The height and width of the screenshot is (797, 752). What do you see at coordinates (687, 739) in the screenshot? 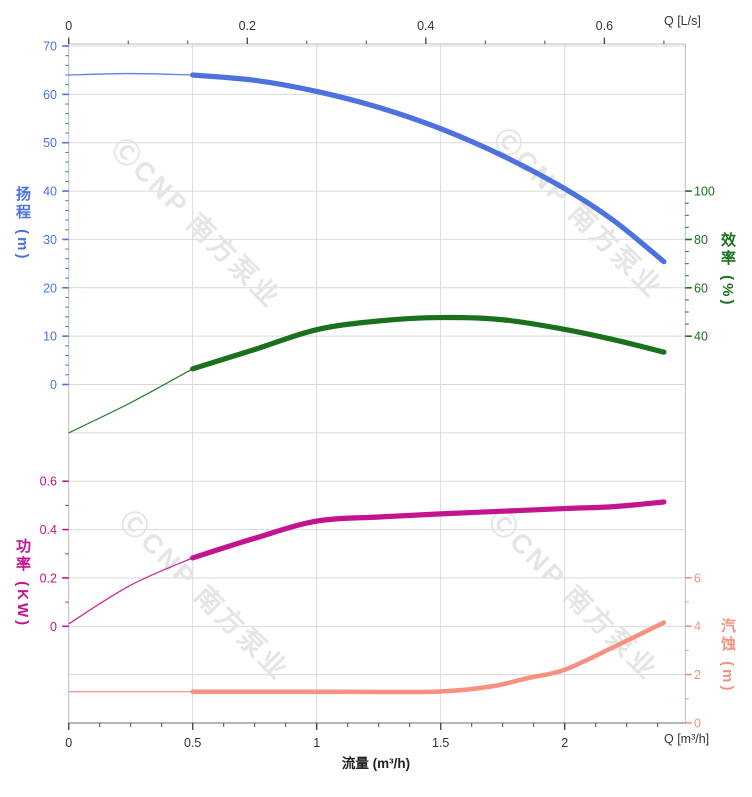
I see `bottom-axis-unit-label: Q [m³/h]` at bounding box center [687, 739].